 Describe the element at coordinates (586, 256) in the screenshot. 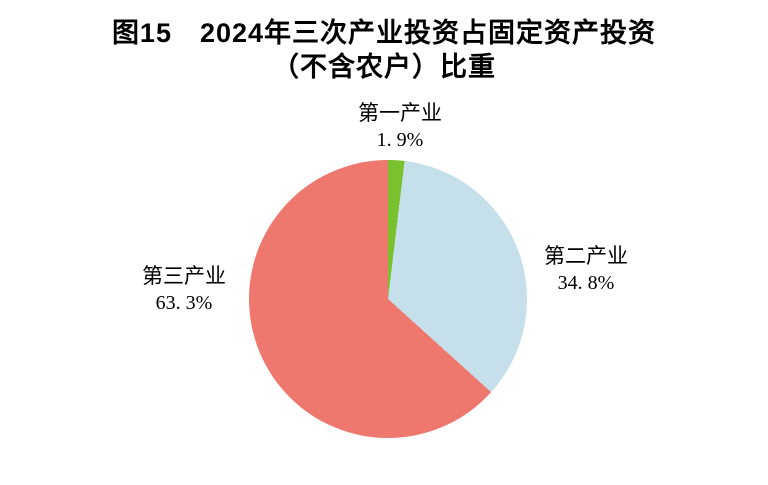

I see `slice-label-text: 第二产业` at that location.